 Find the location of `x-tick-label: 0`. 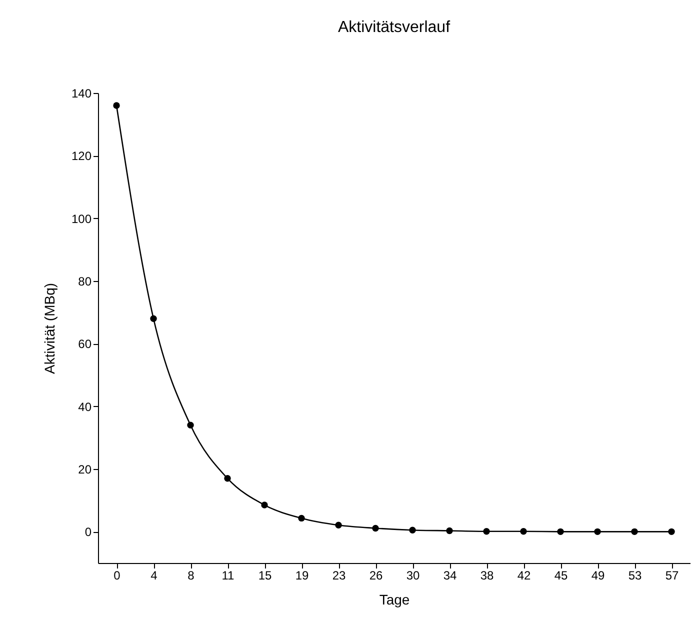

x-tick-label: 0 is located at coordinates (117, 575).